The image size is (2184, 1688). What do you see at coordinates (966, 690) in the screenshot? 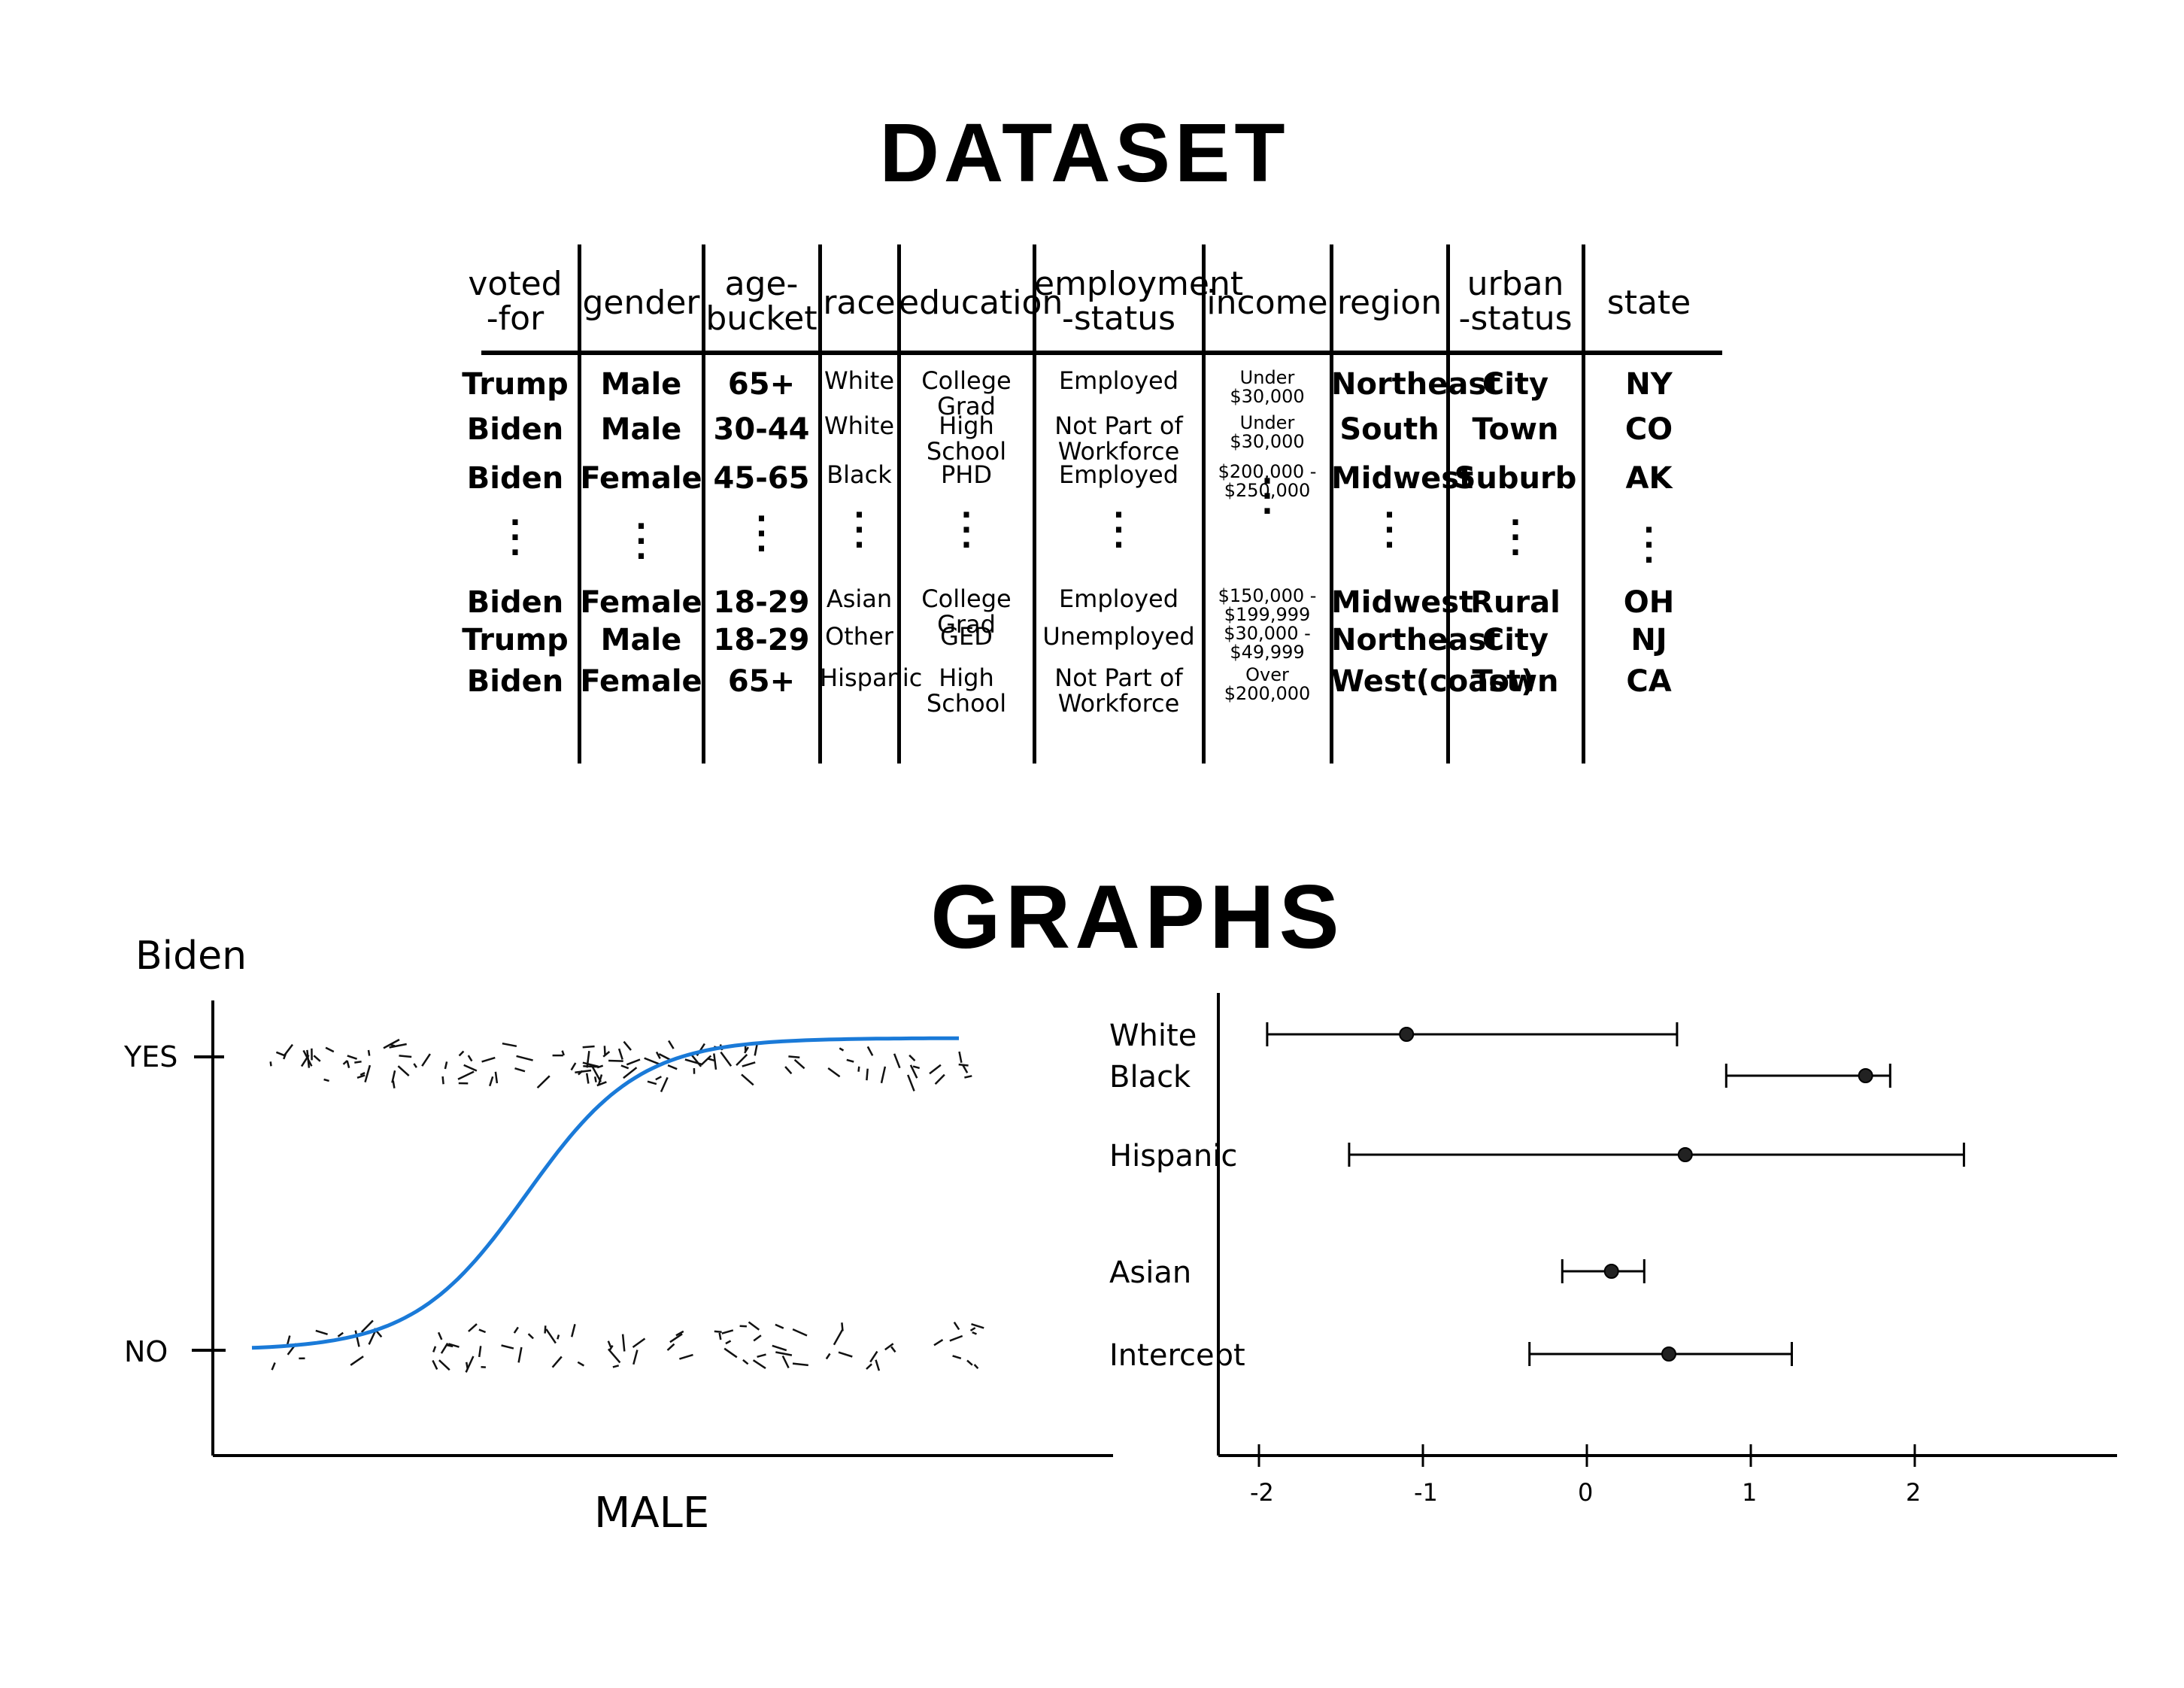
I see `table-cell: High School` at bounding box center [966, 690].